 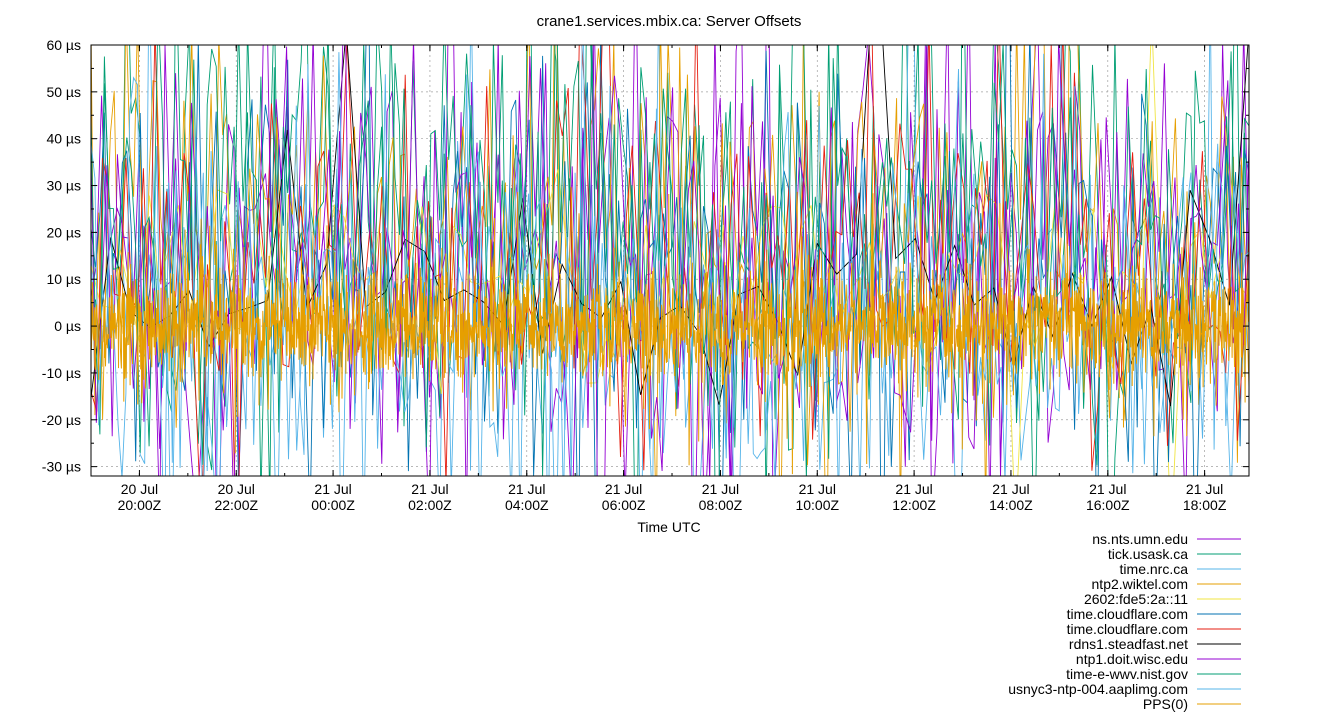 What do you see at coordinates (61, 467) in the screenshot?
I see `y-tick-label: -30 µs` at bounding box center [61, 467].